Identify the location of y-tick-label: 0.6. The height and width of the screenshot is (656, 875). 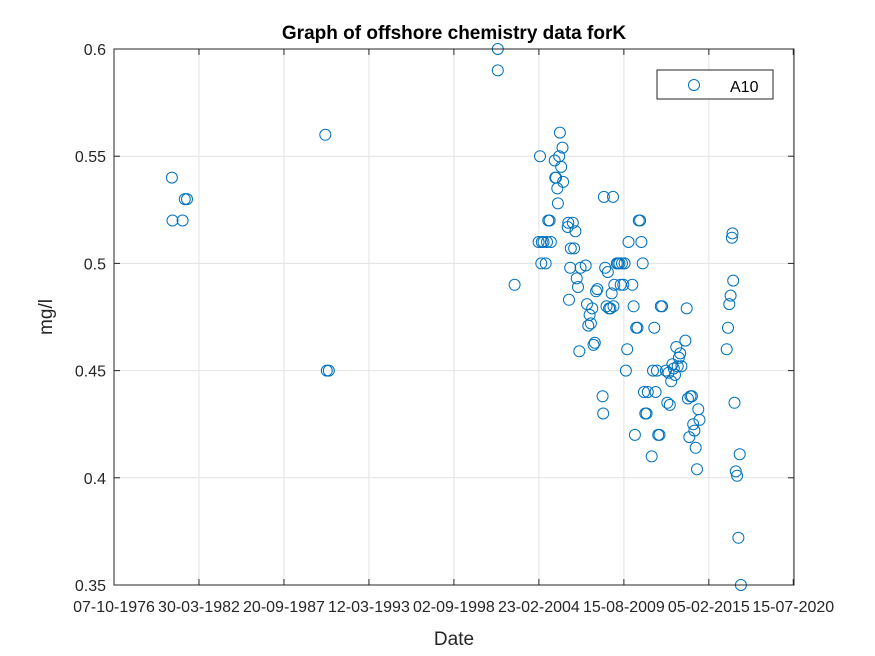
(95, 50).